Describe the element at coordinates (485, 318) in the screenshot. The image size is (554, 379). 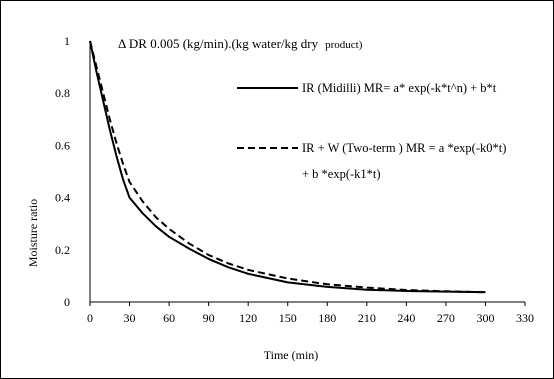
I see `x-tick-label: 300` at that location.